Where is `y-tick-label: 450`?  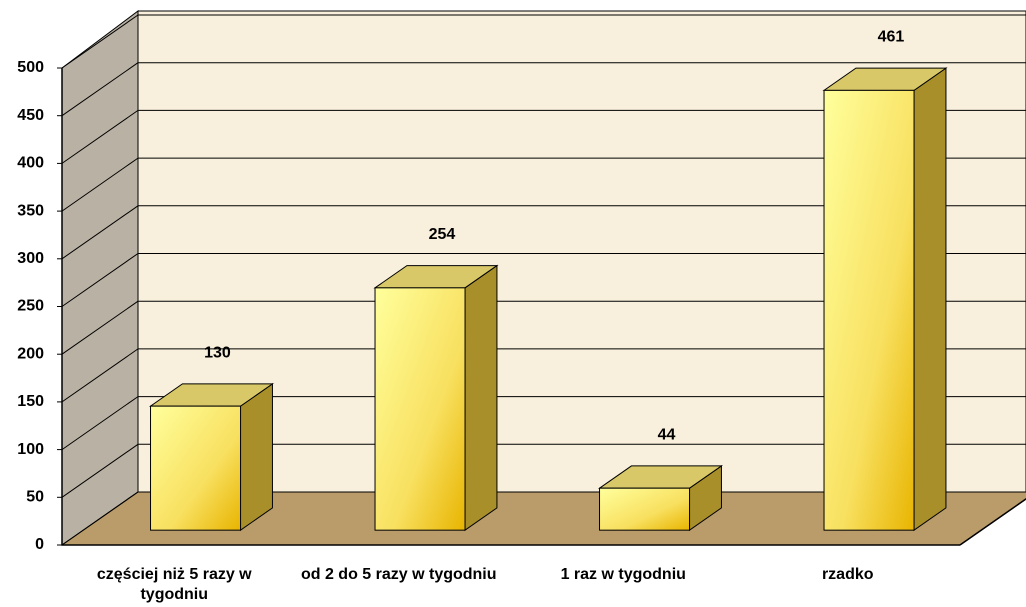
y-tick-label: 450 is located at coordinates (30, 115).